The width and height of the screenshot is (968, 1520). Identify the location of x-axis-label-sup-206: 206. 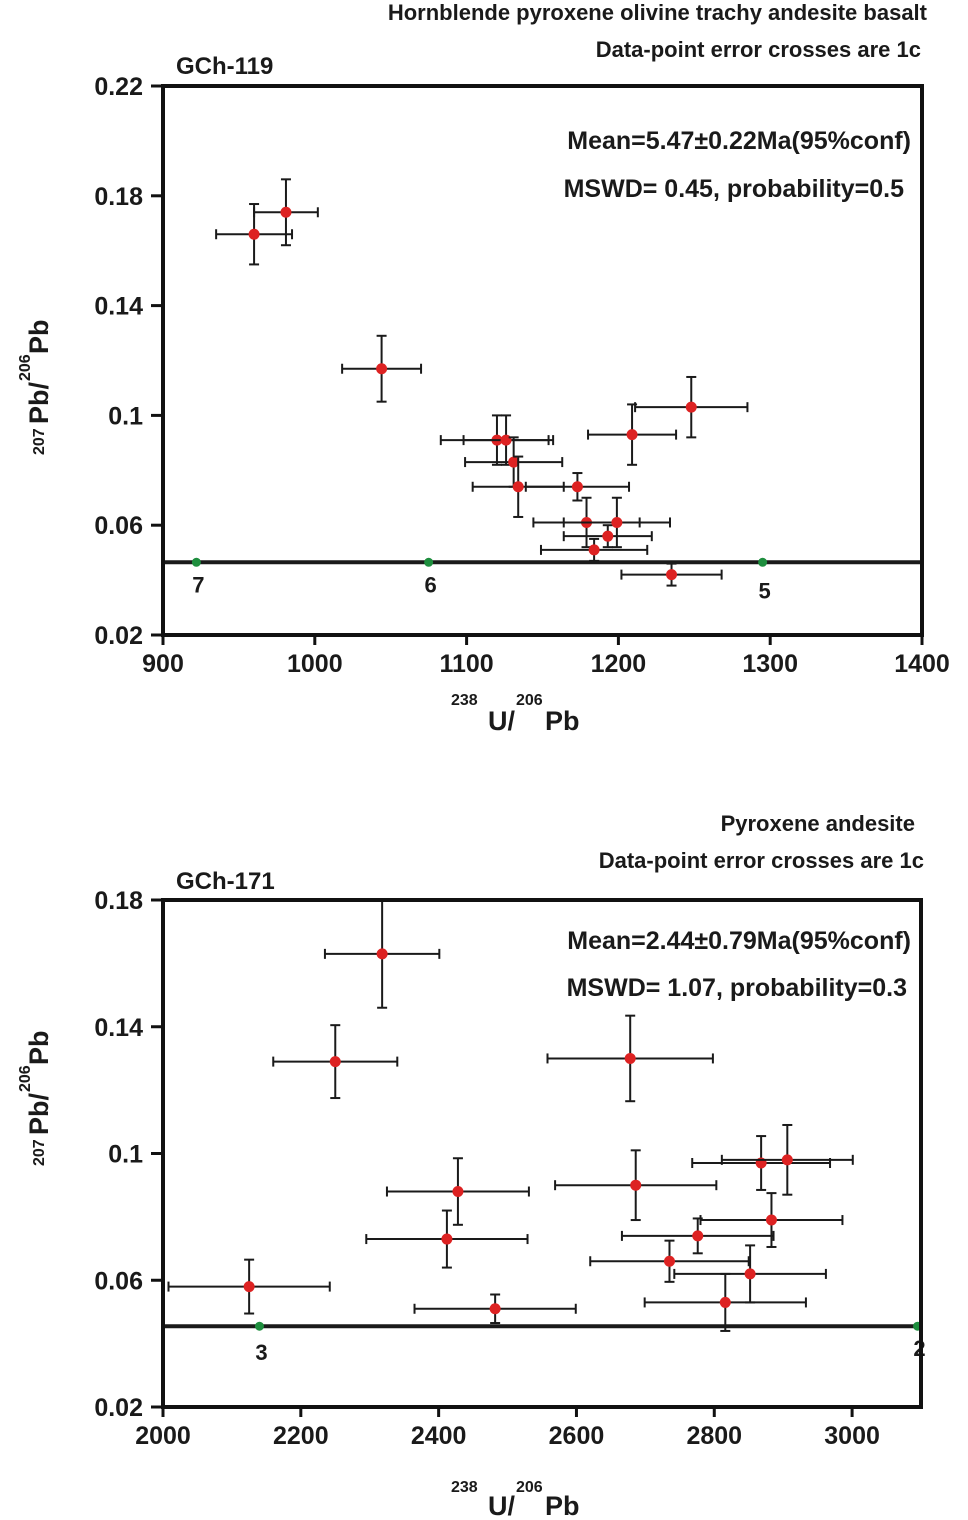
(529, 1487).